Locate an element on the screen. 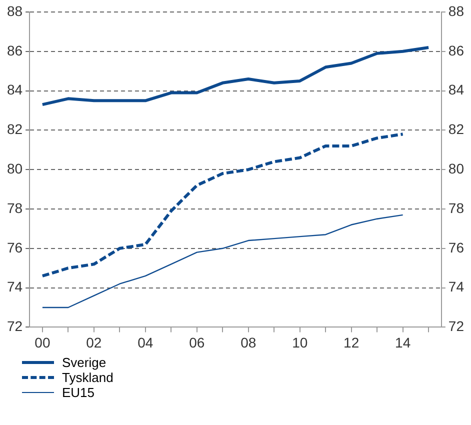 This screenshot has width=471, height=425. x-tick-label: 10 is located at coordinates (300, 342).